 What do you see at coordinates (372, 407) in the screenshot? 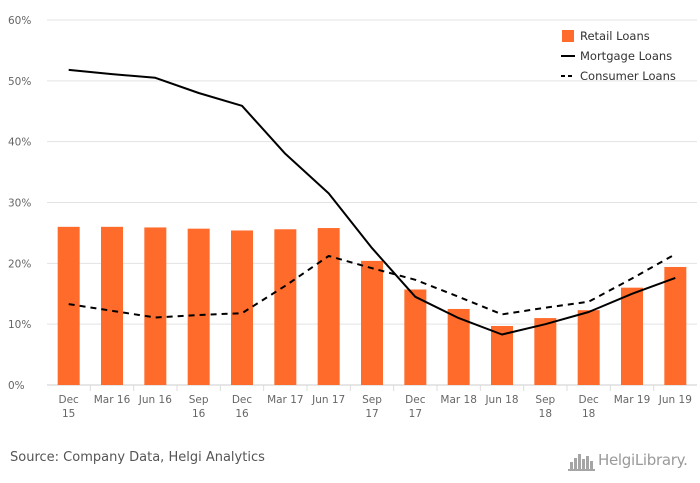
I see `x-tick-label: Sep 17` at bounding box center [372, 407].